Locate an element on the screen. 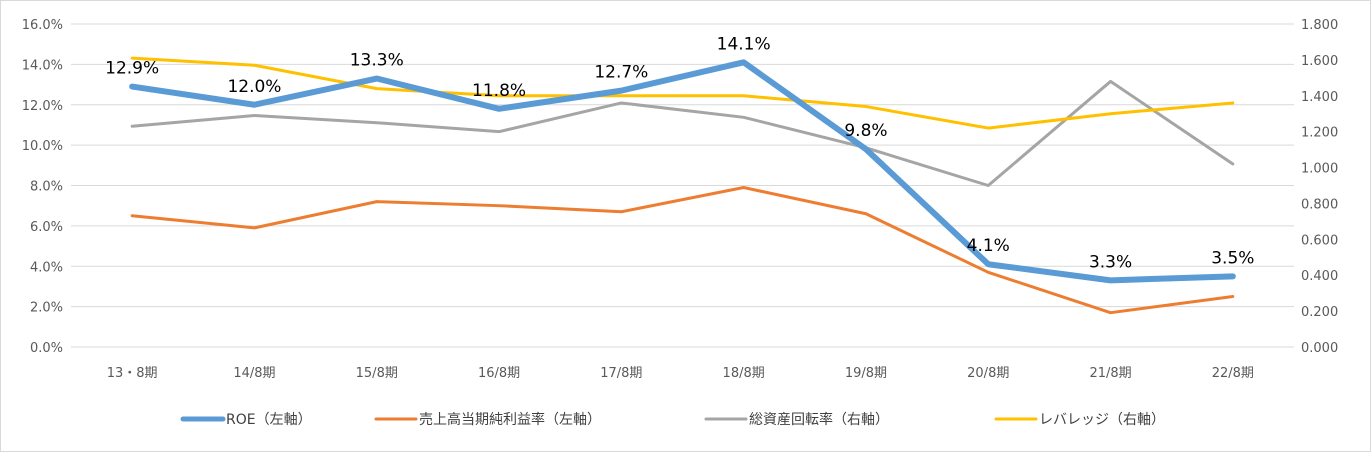  x-tick-label: 15/8期 is located at coordinates (377, 373).